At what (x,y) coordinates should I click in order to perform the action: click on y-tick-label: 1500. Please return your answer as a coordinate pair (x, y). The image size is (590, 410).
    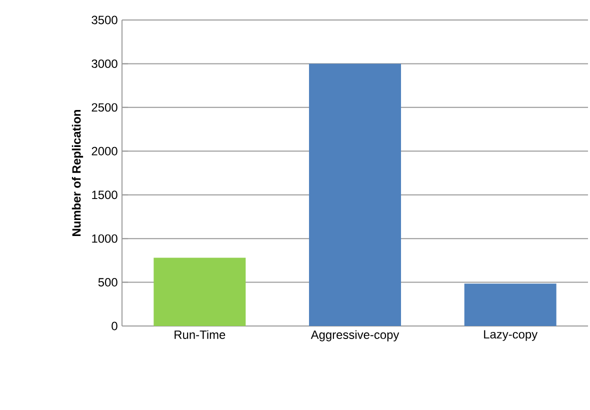
    Looking at the image, I should click on (105, 195).